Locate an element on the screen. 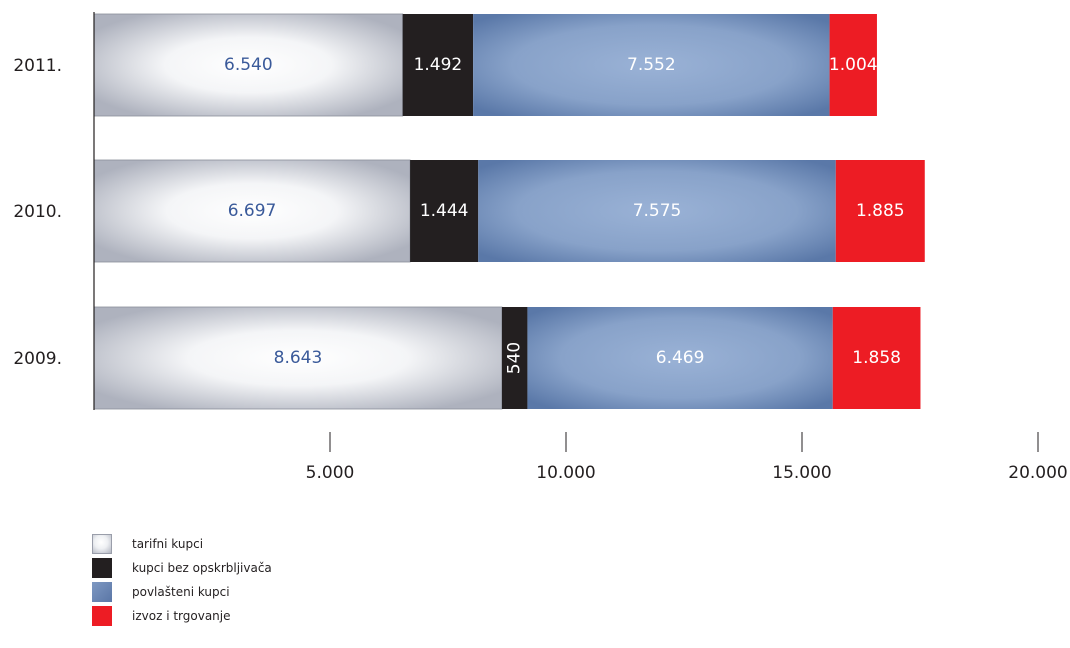 This screenshot has height=648, width=1070. bar-tarifni-kupci-2009 is located at coordinates (298, 358).